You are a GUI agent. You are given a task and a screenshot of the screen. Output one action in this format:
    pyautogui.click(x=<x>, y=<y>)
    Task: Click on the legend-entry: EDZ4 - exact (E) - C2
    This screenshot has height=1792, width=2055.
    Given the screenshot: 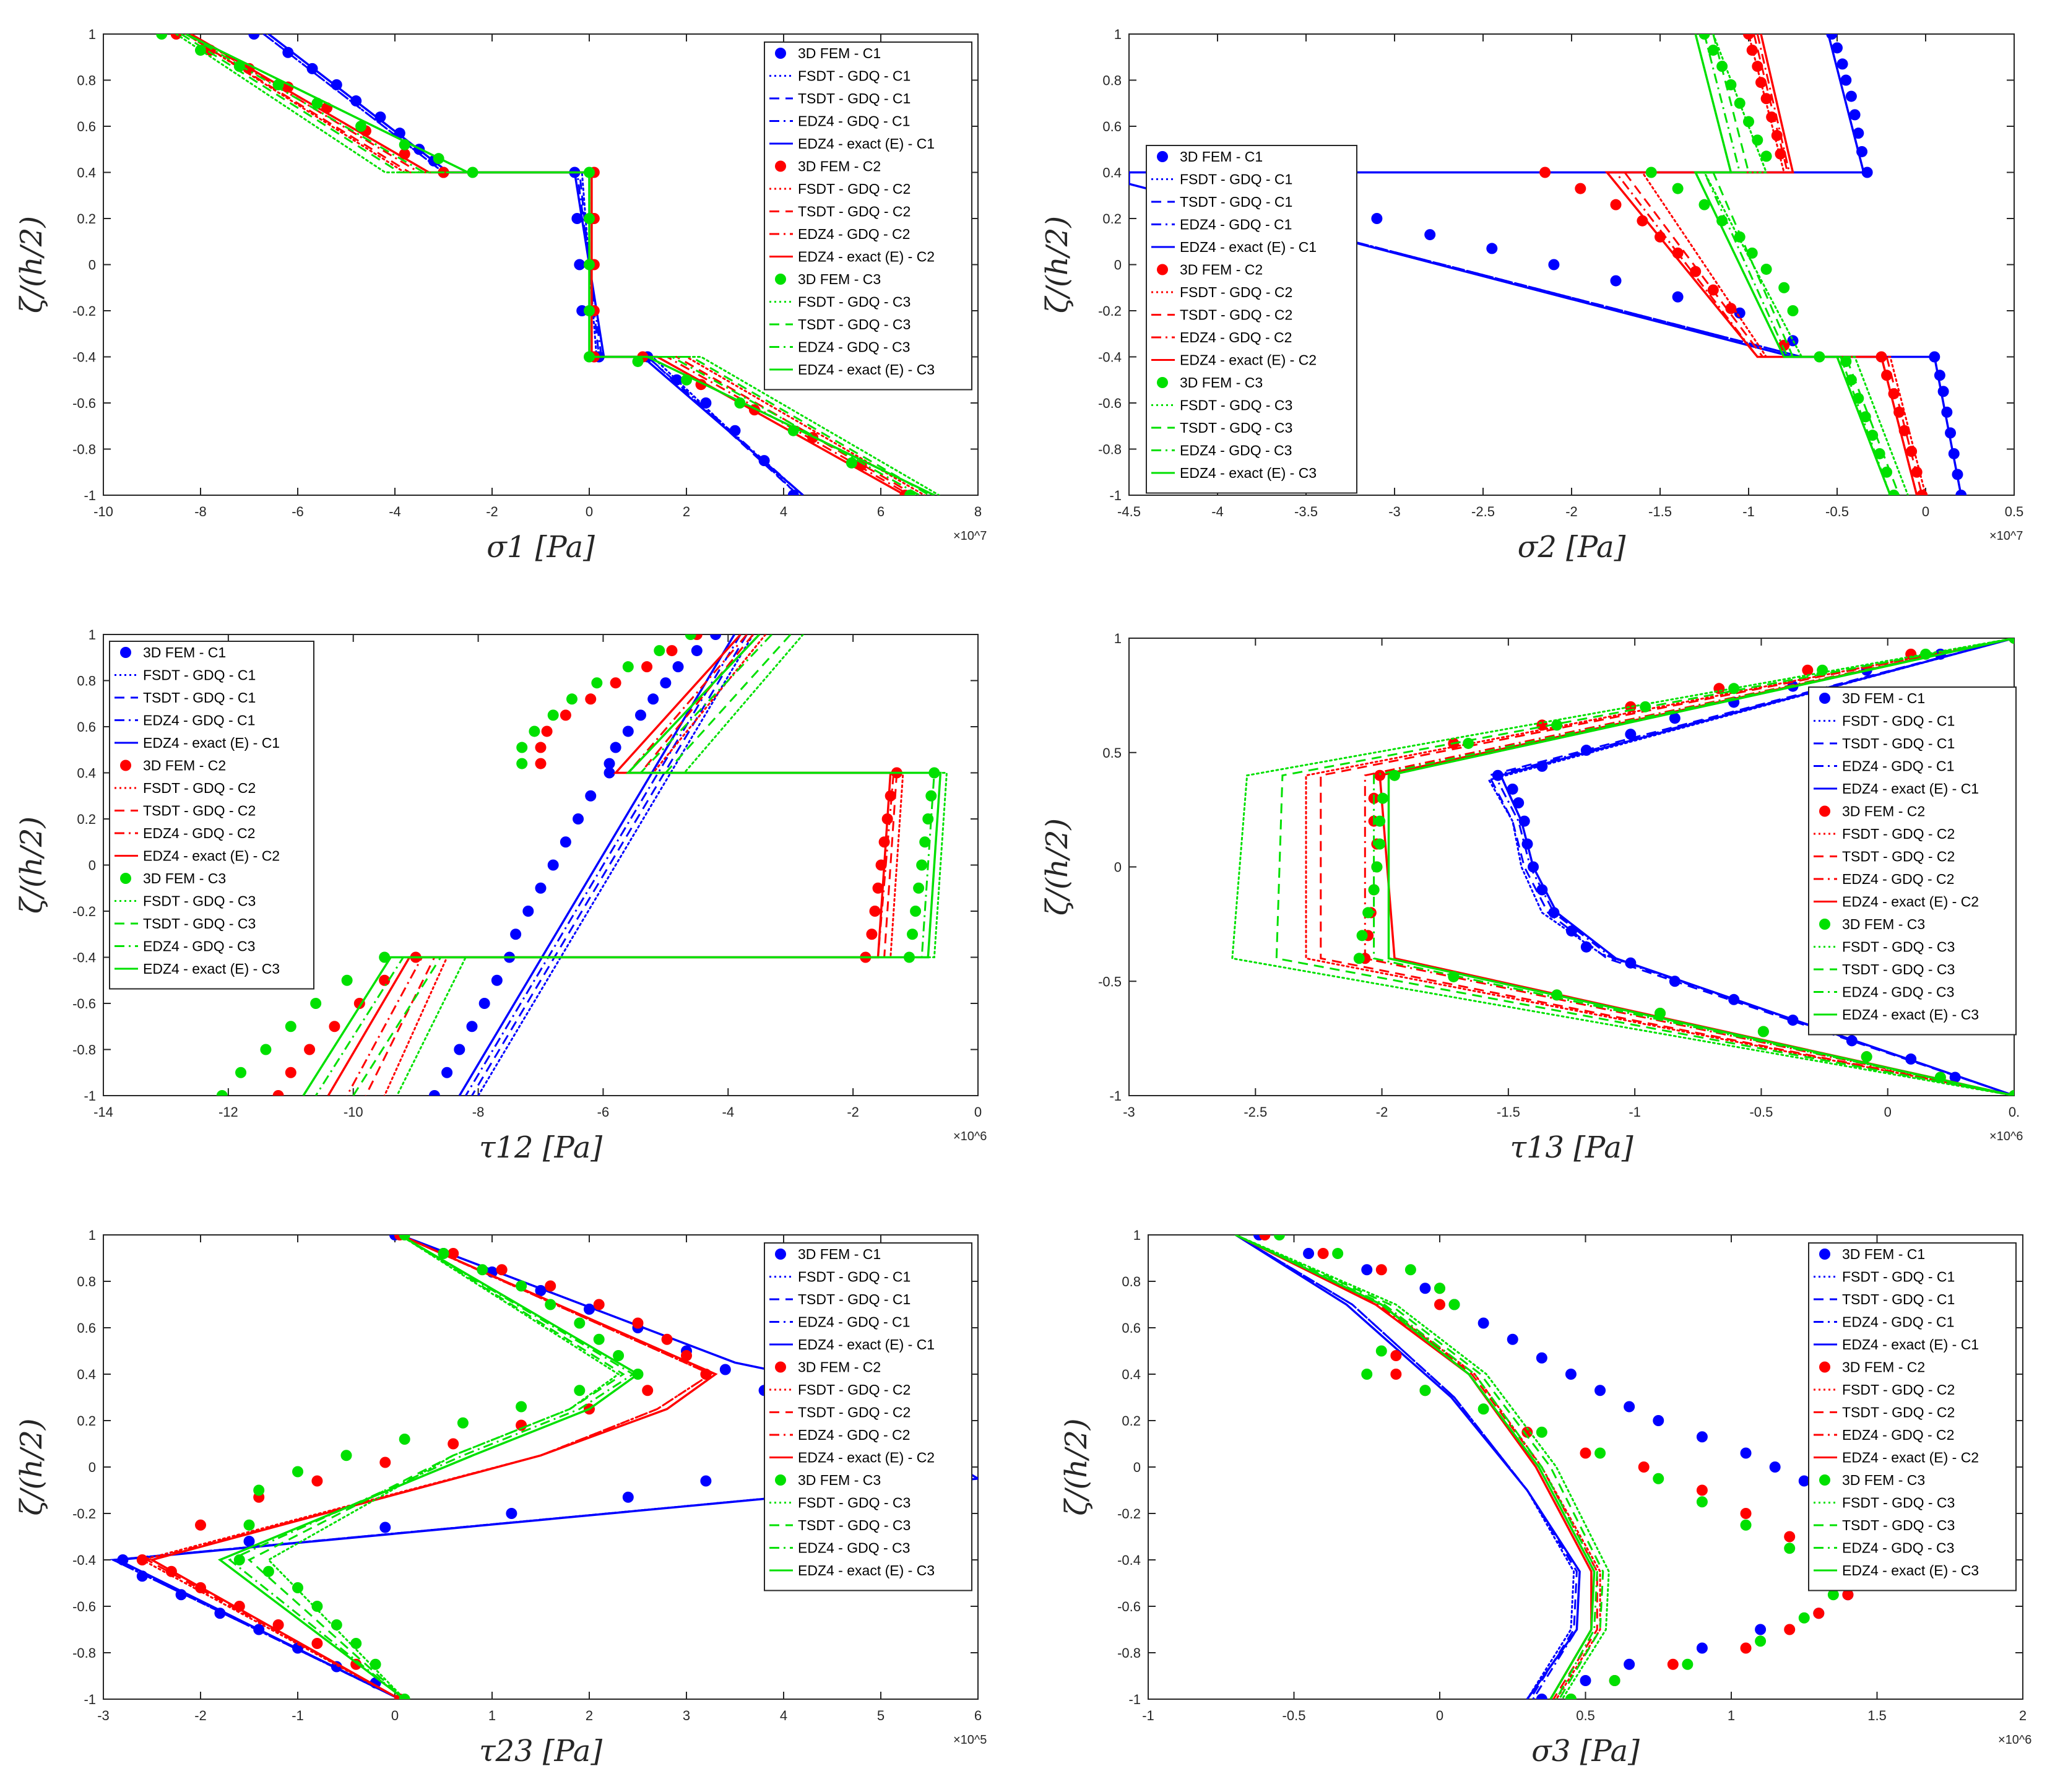 What is the action you would take?
    pyautogui.click(x=212, y=856)
    